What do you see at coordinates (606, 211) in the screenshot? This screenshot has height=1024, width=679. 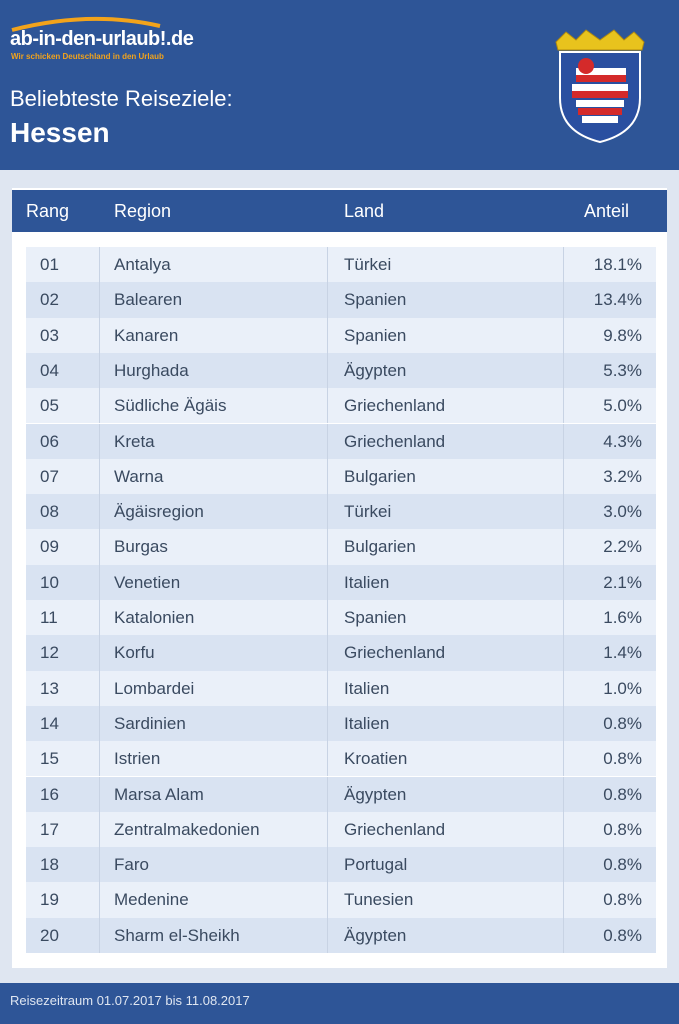 I see `column-header: Anteil` at bounding box center [606, 211].